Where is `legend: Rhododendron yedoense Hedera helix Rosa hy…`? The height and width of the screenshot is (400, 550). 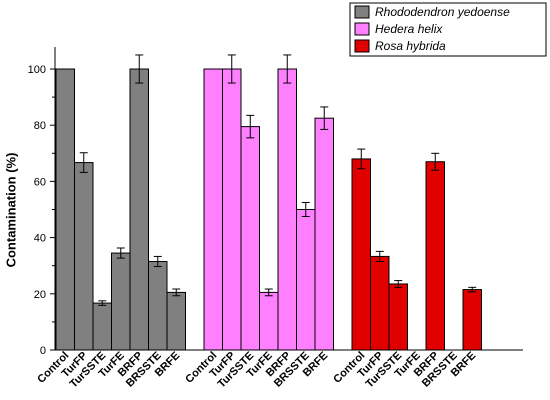 legend: Rhododendron yedoense Hedera helix Rosa hy… is located at coordinates (448, 29).